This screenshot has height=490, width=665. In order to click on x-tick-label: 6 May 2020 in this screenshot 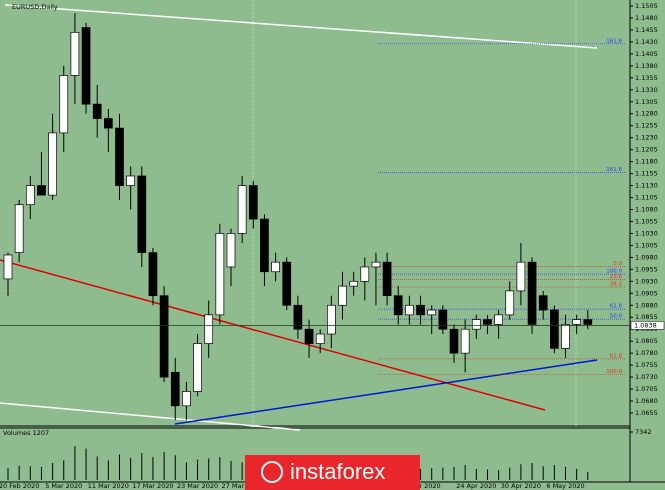, I will do `click(565, 486)`.